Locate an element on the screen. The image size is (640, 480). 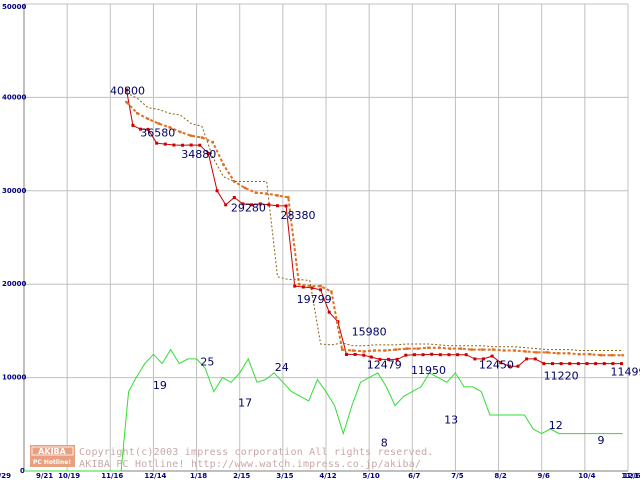
logo-background is located at coordinates (52, 456).